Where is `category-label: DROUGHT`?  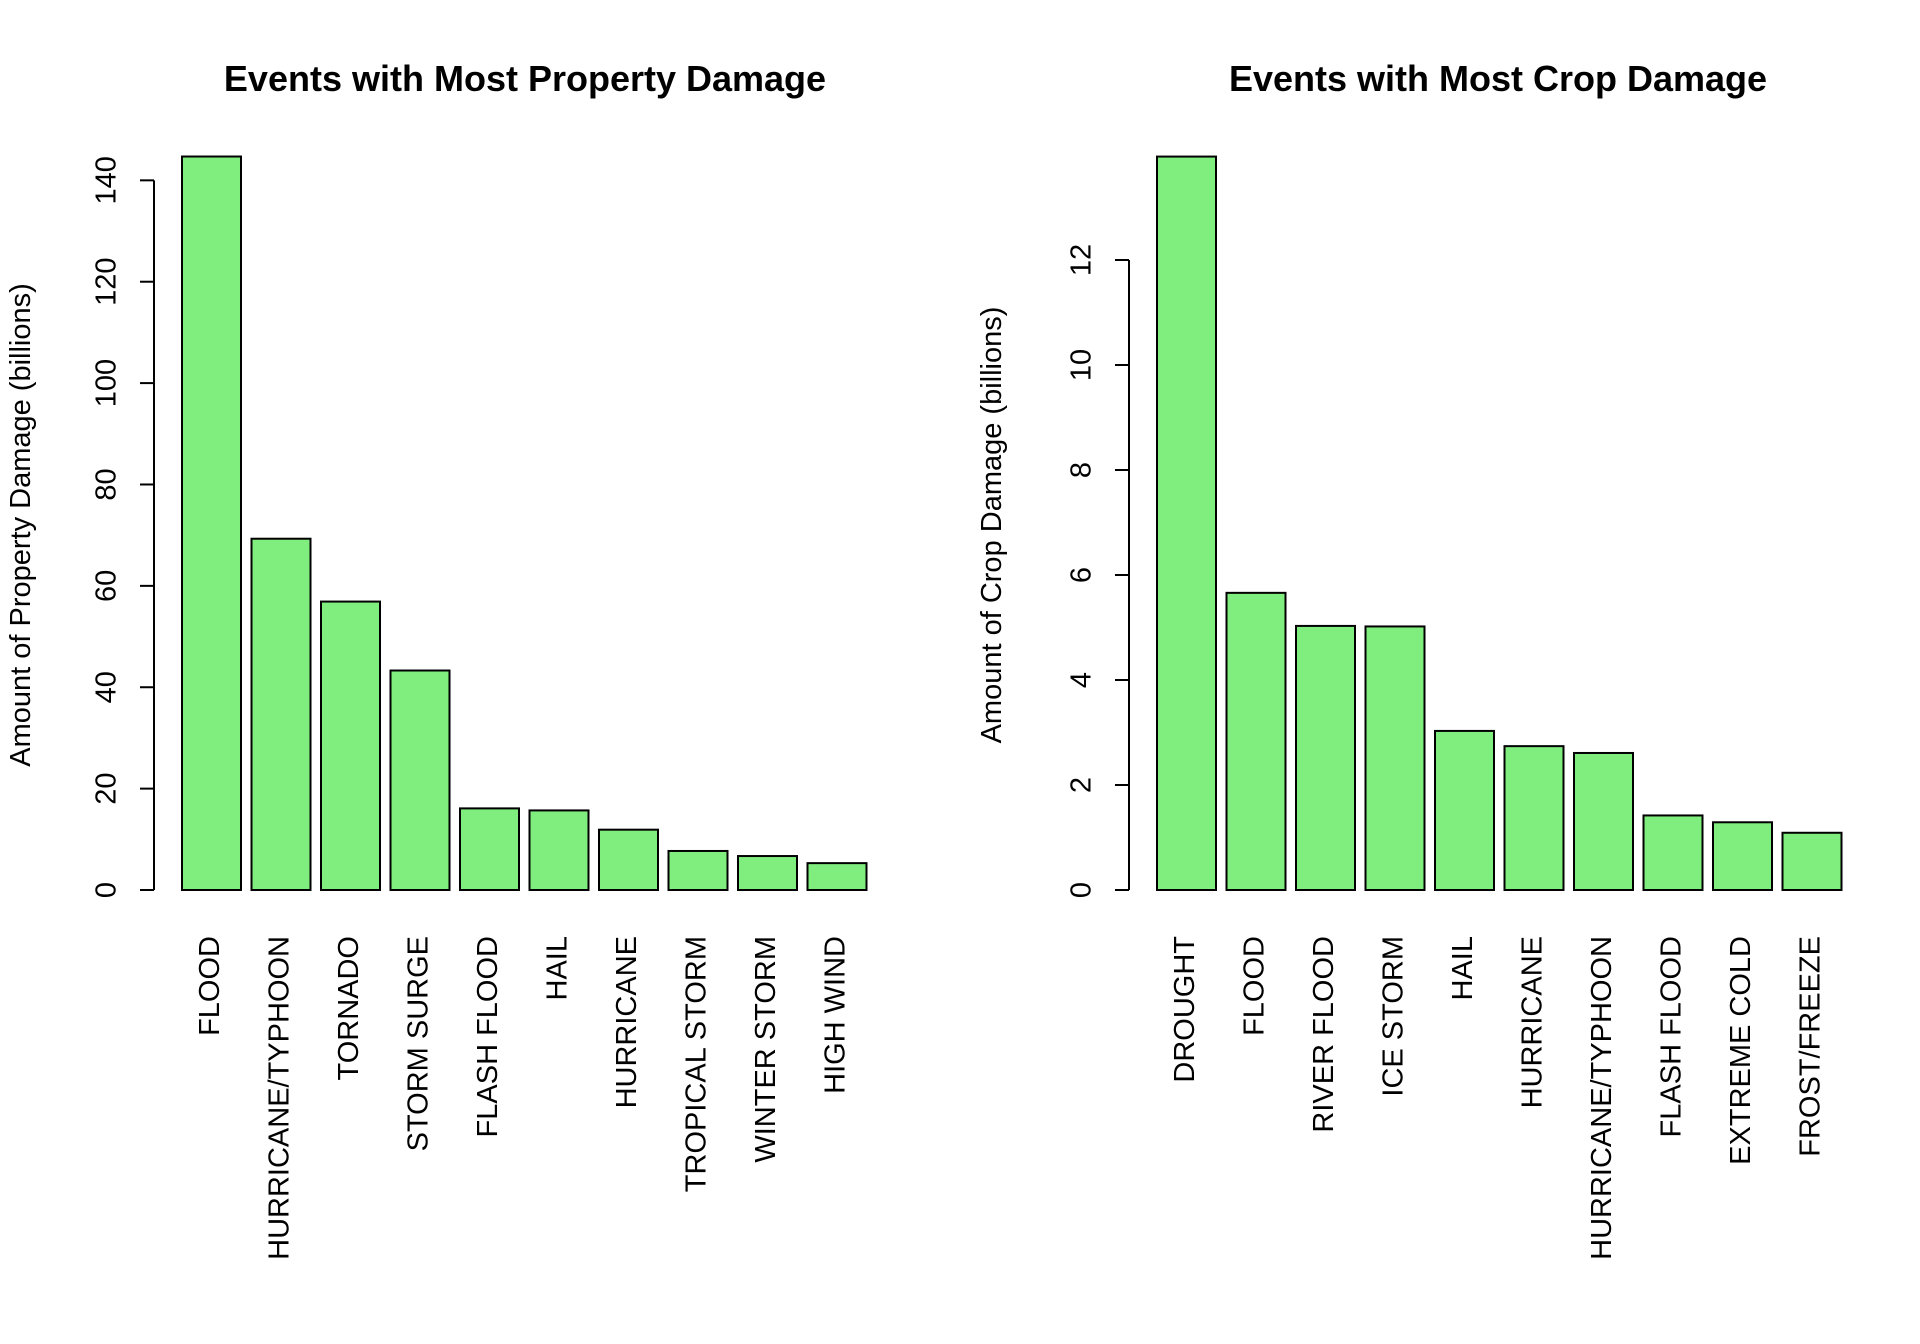 category-label: DROUGHT is located at coordinates (1185, 1009).